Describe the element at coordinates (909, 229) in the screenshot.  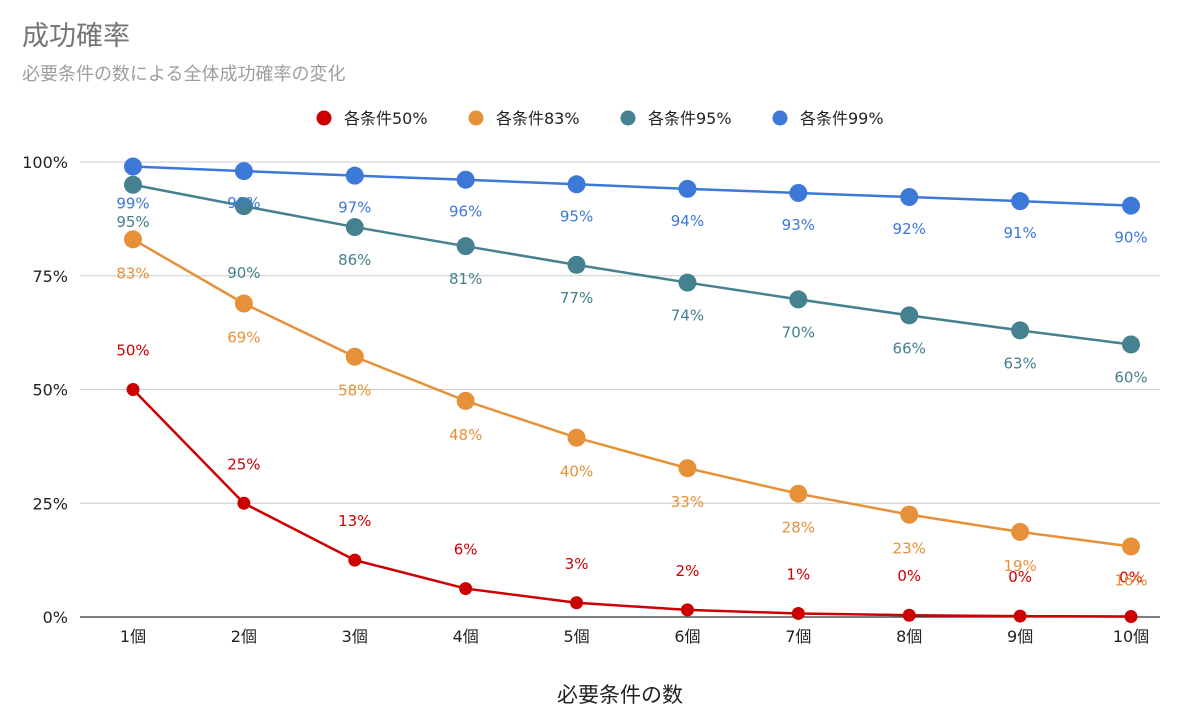
I see `data-label: 92%` at that location.